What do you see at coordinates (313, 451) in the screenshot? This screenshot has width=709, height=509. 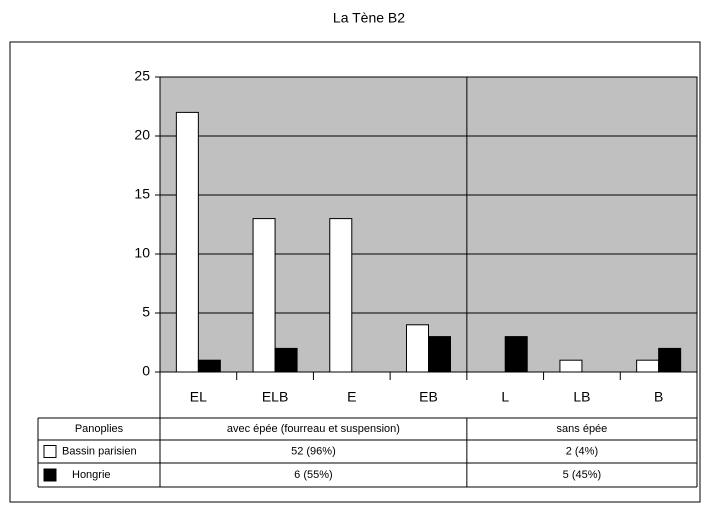 I see `table-cell: 52 (96%)` at bounding box center [313, 451].